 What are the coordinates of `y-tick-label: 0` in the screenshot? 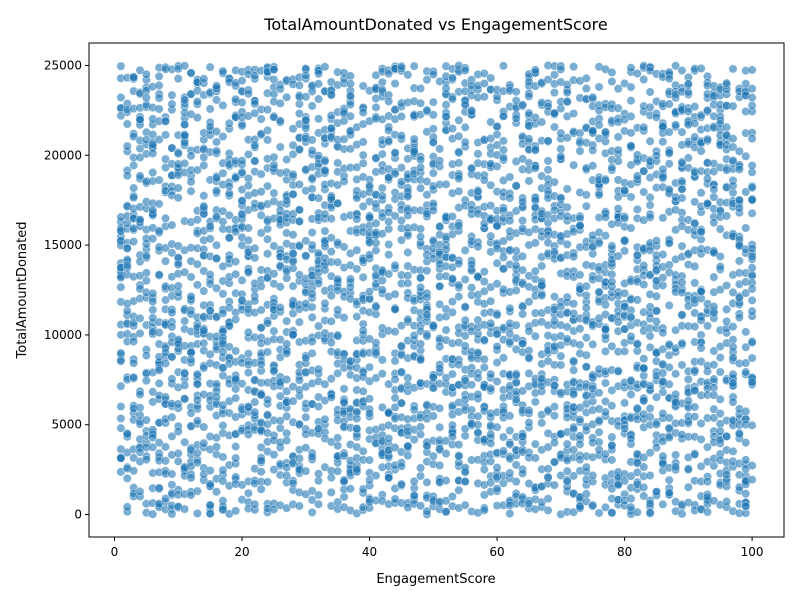 It's located at (78, 515).